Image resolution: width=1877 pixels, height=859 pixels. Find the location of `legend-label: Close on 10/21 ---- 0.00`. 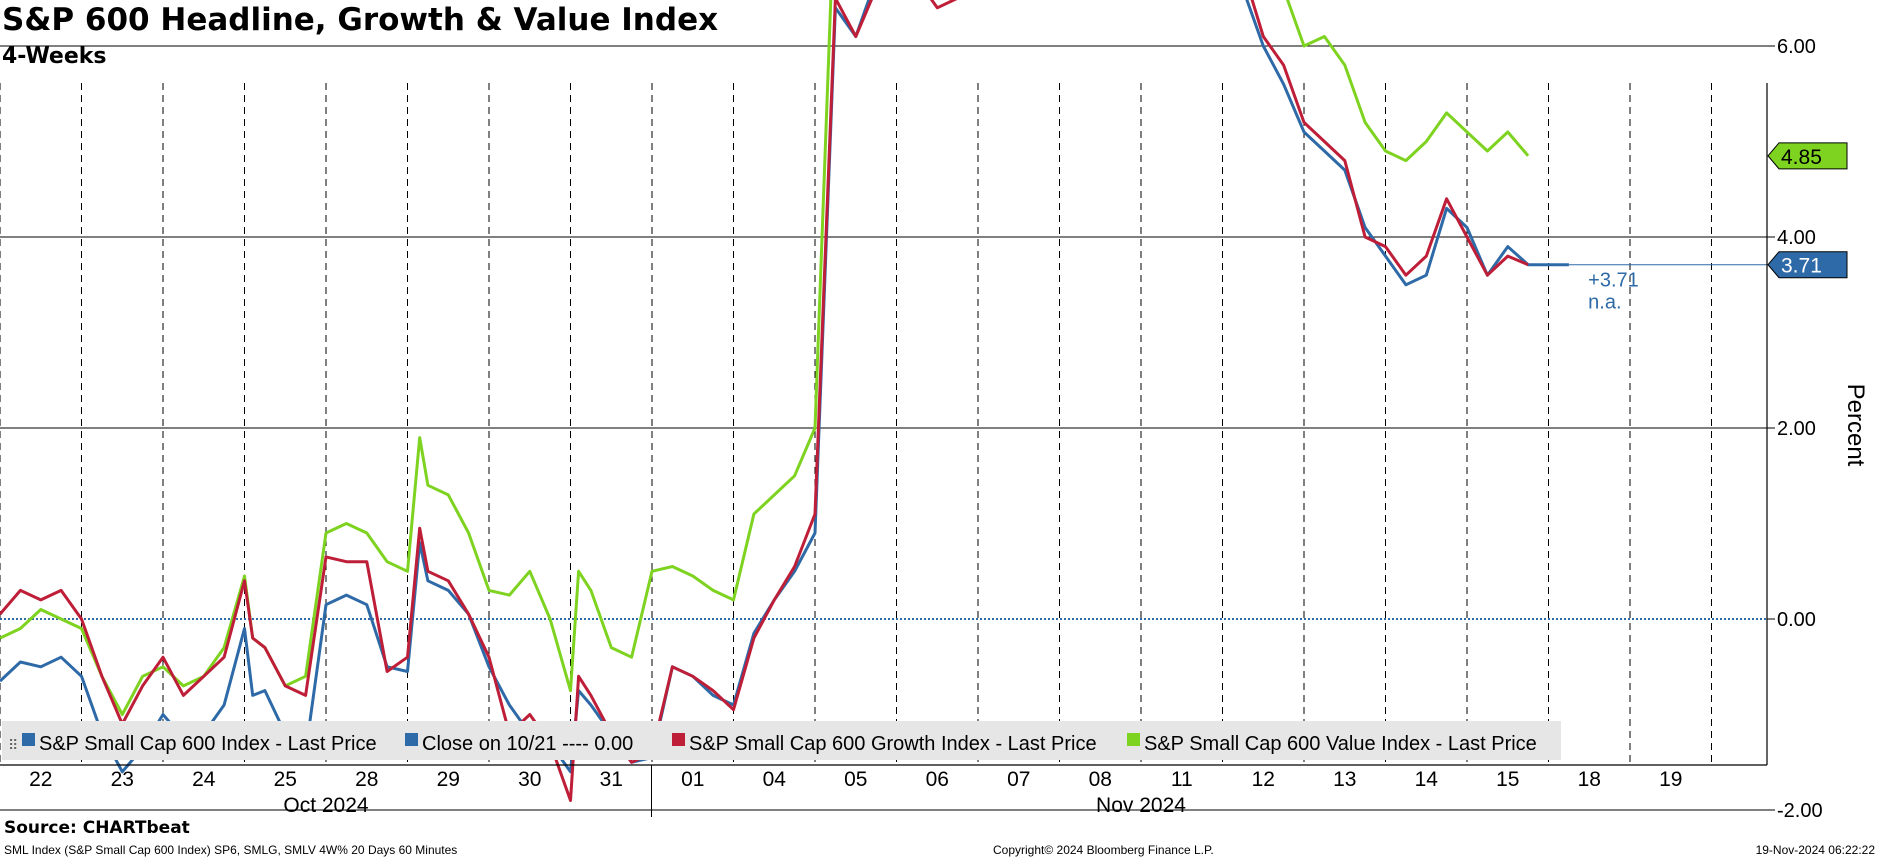

legend-label: Close on 10/21 ---- 0.00 is located at coordinates (527, 744).